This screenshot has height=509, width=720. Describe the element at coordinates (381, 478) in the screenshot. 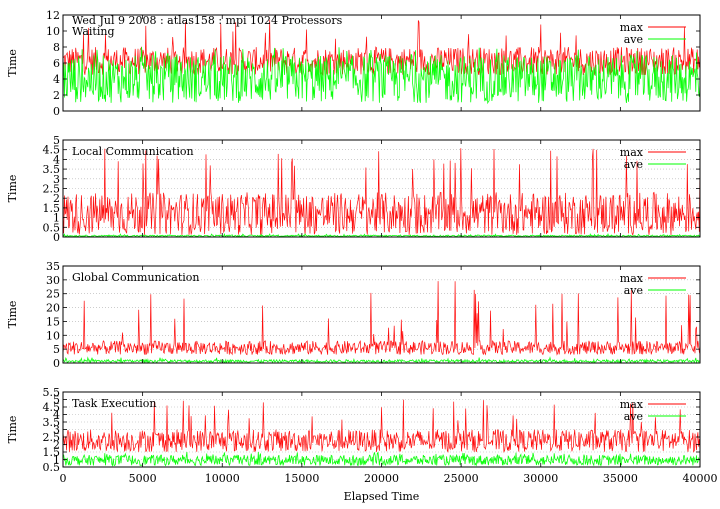

I see `x-tick-label: 20000` at that location.